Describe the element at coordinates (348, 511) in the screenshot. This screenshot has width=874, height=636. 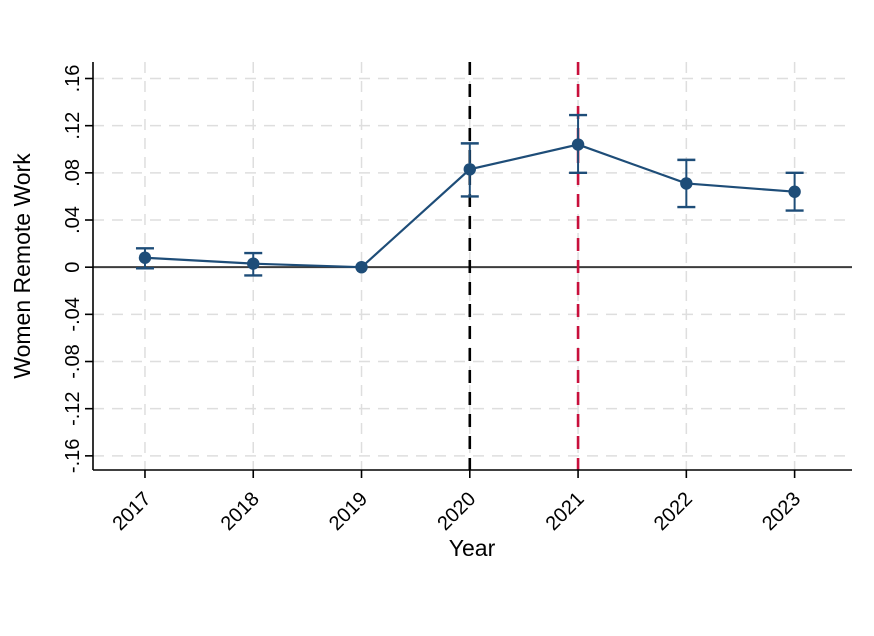
I see `x-tick-label: 2019` at that location.